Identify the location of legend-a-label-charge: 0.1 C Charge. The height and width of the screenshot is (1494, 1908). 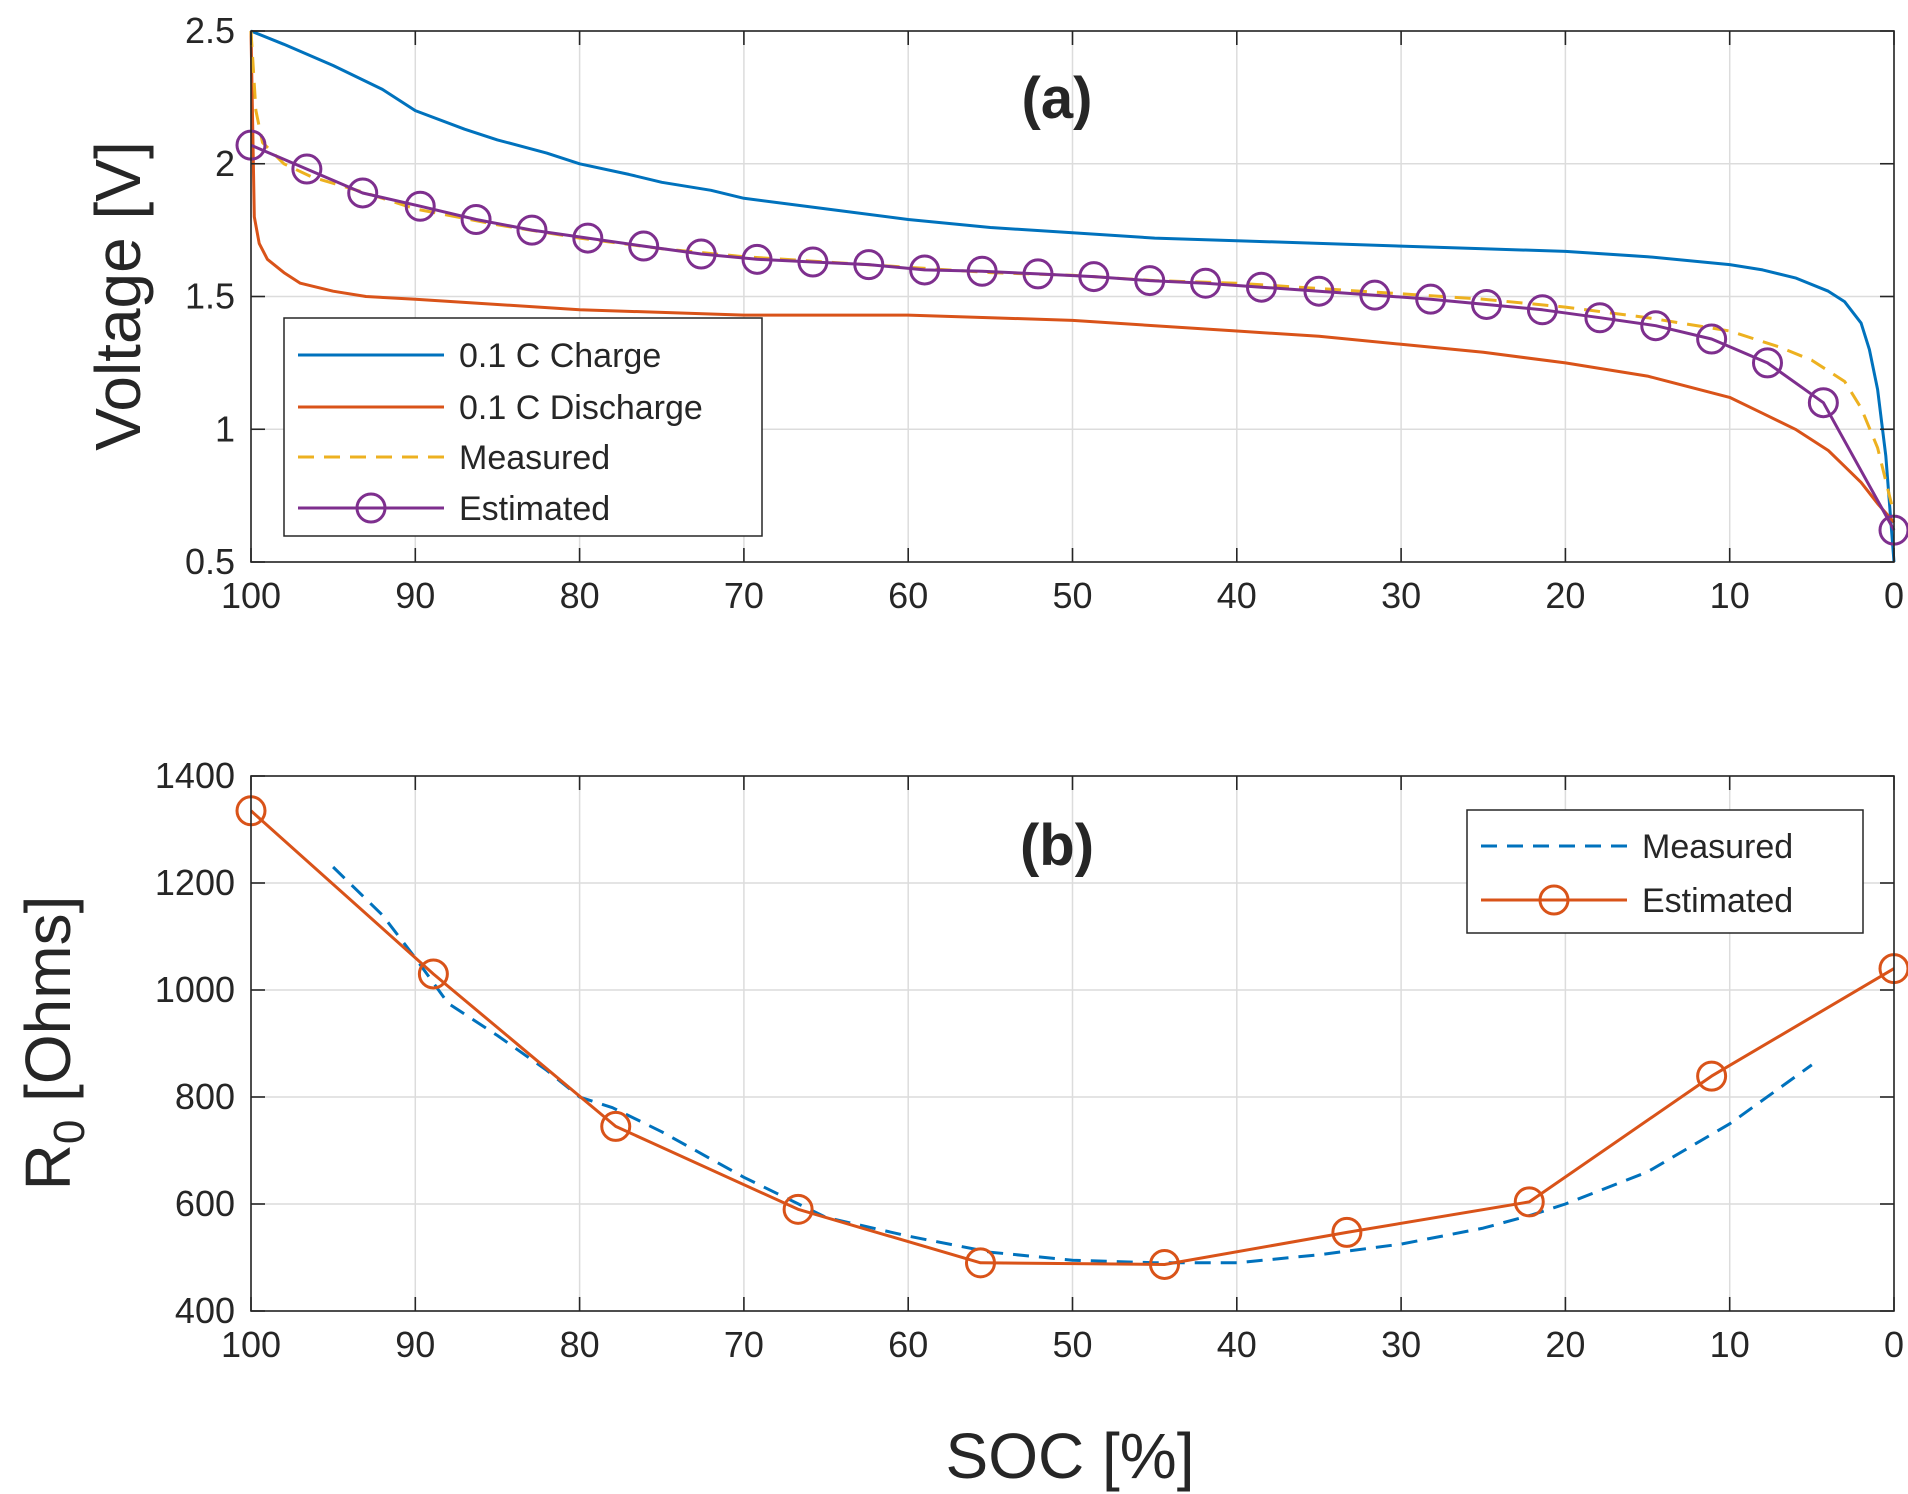
(560, 356).